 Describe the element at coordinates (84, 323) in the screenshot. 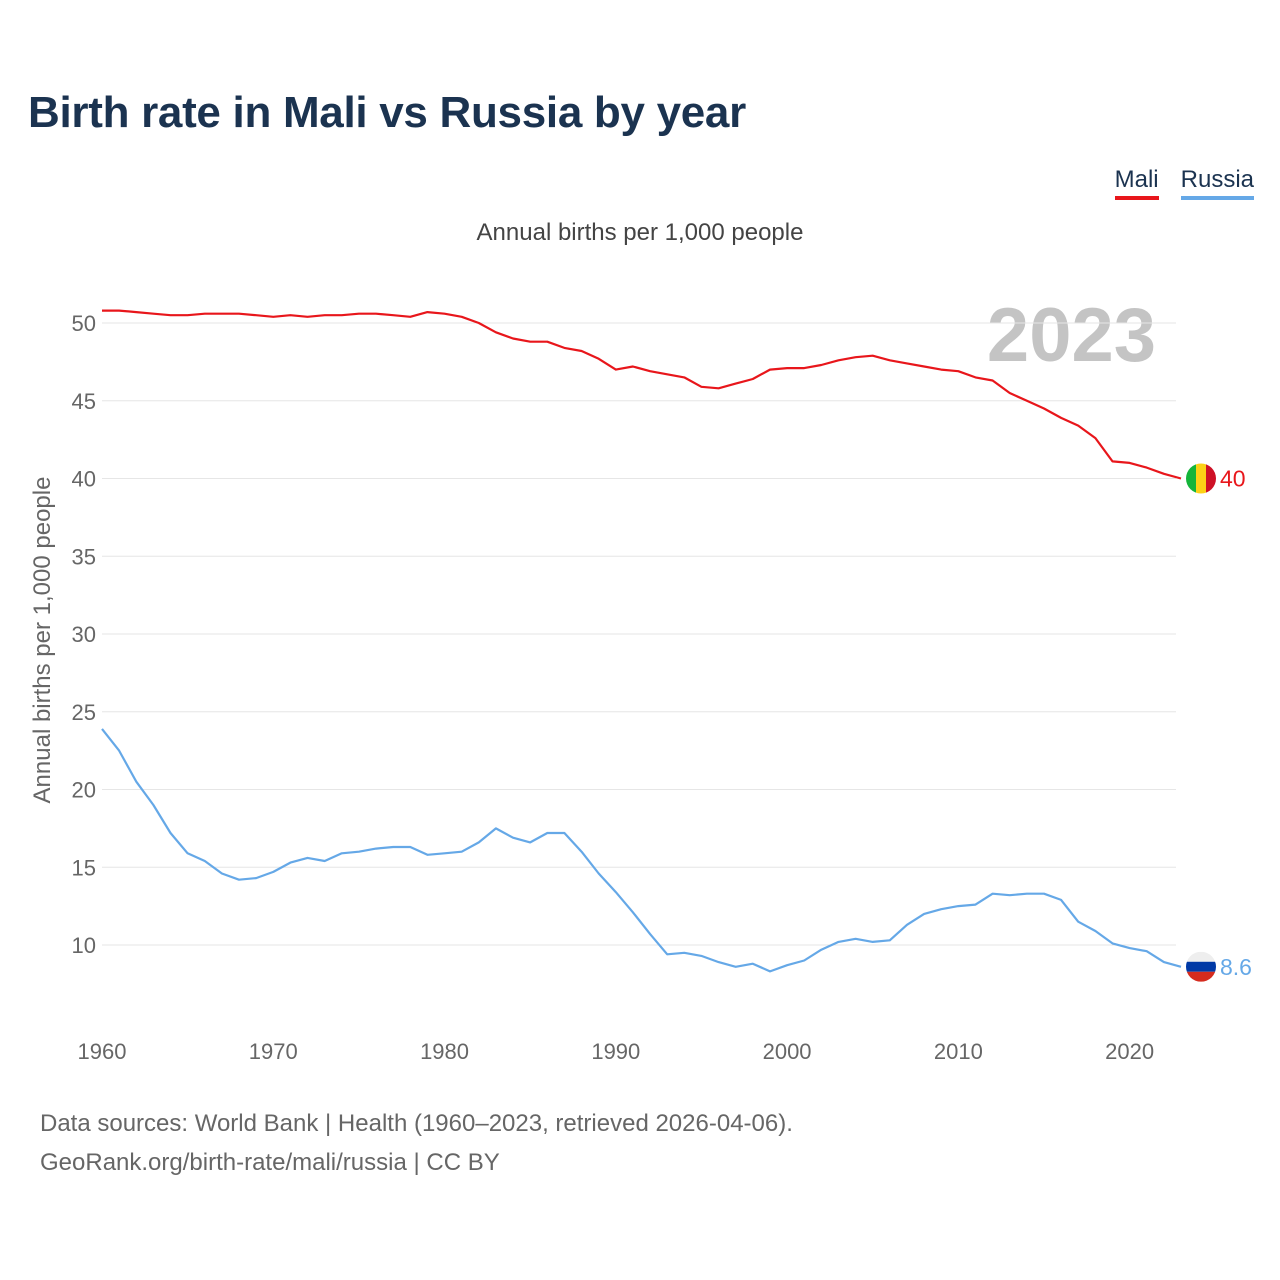

I see `y-tick-label: 50` at that location.